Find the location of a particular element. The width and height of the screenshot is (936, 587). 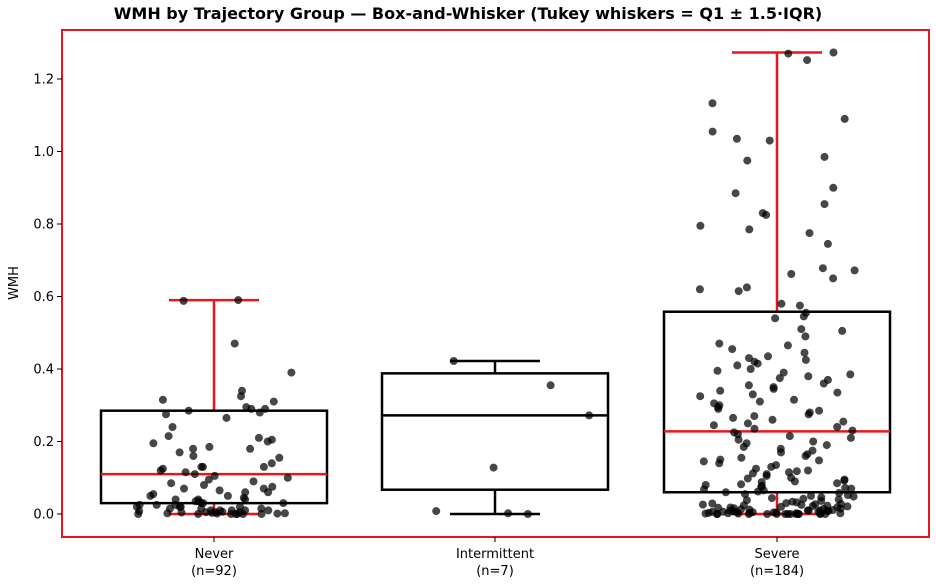

y-axis: 0.0 0.2 0.4 0.6 0.8 1.0 1.2 is located at coordinates (47, 298).